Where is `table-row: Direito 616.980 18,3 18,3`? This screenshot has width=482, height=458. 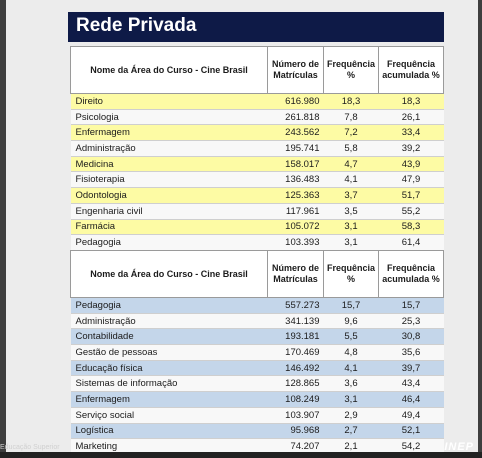
table-row: Direito 616.980 18,3 18,3 is located at coordinates (257, 101).